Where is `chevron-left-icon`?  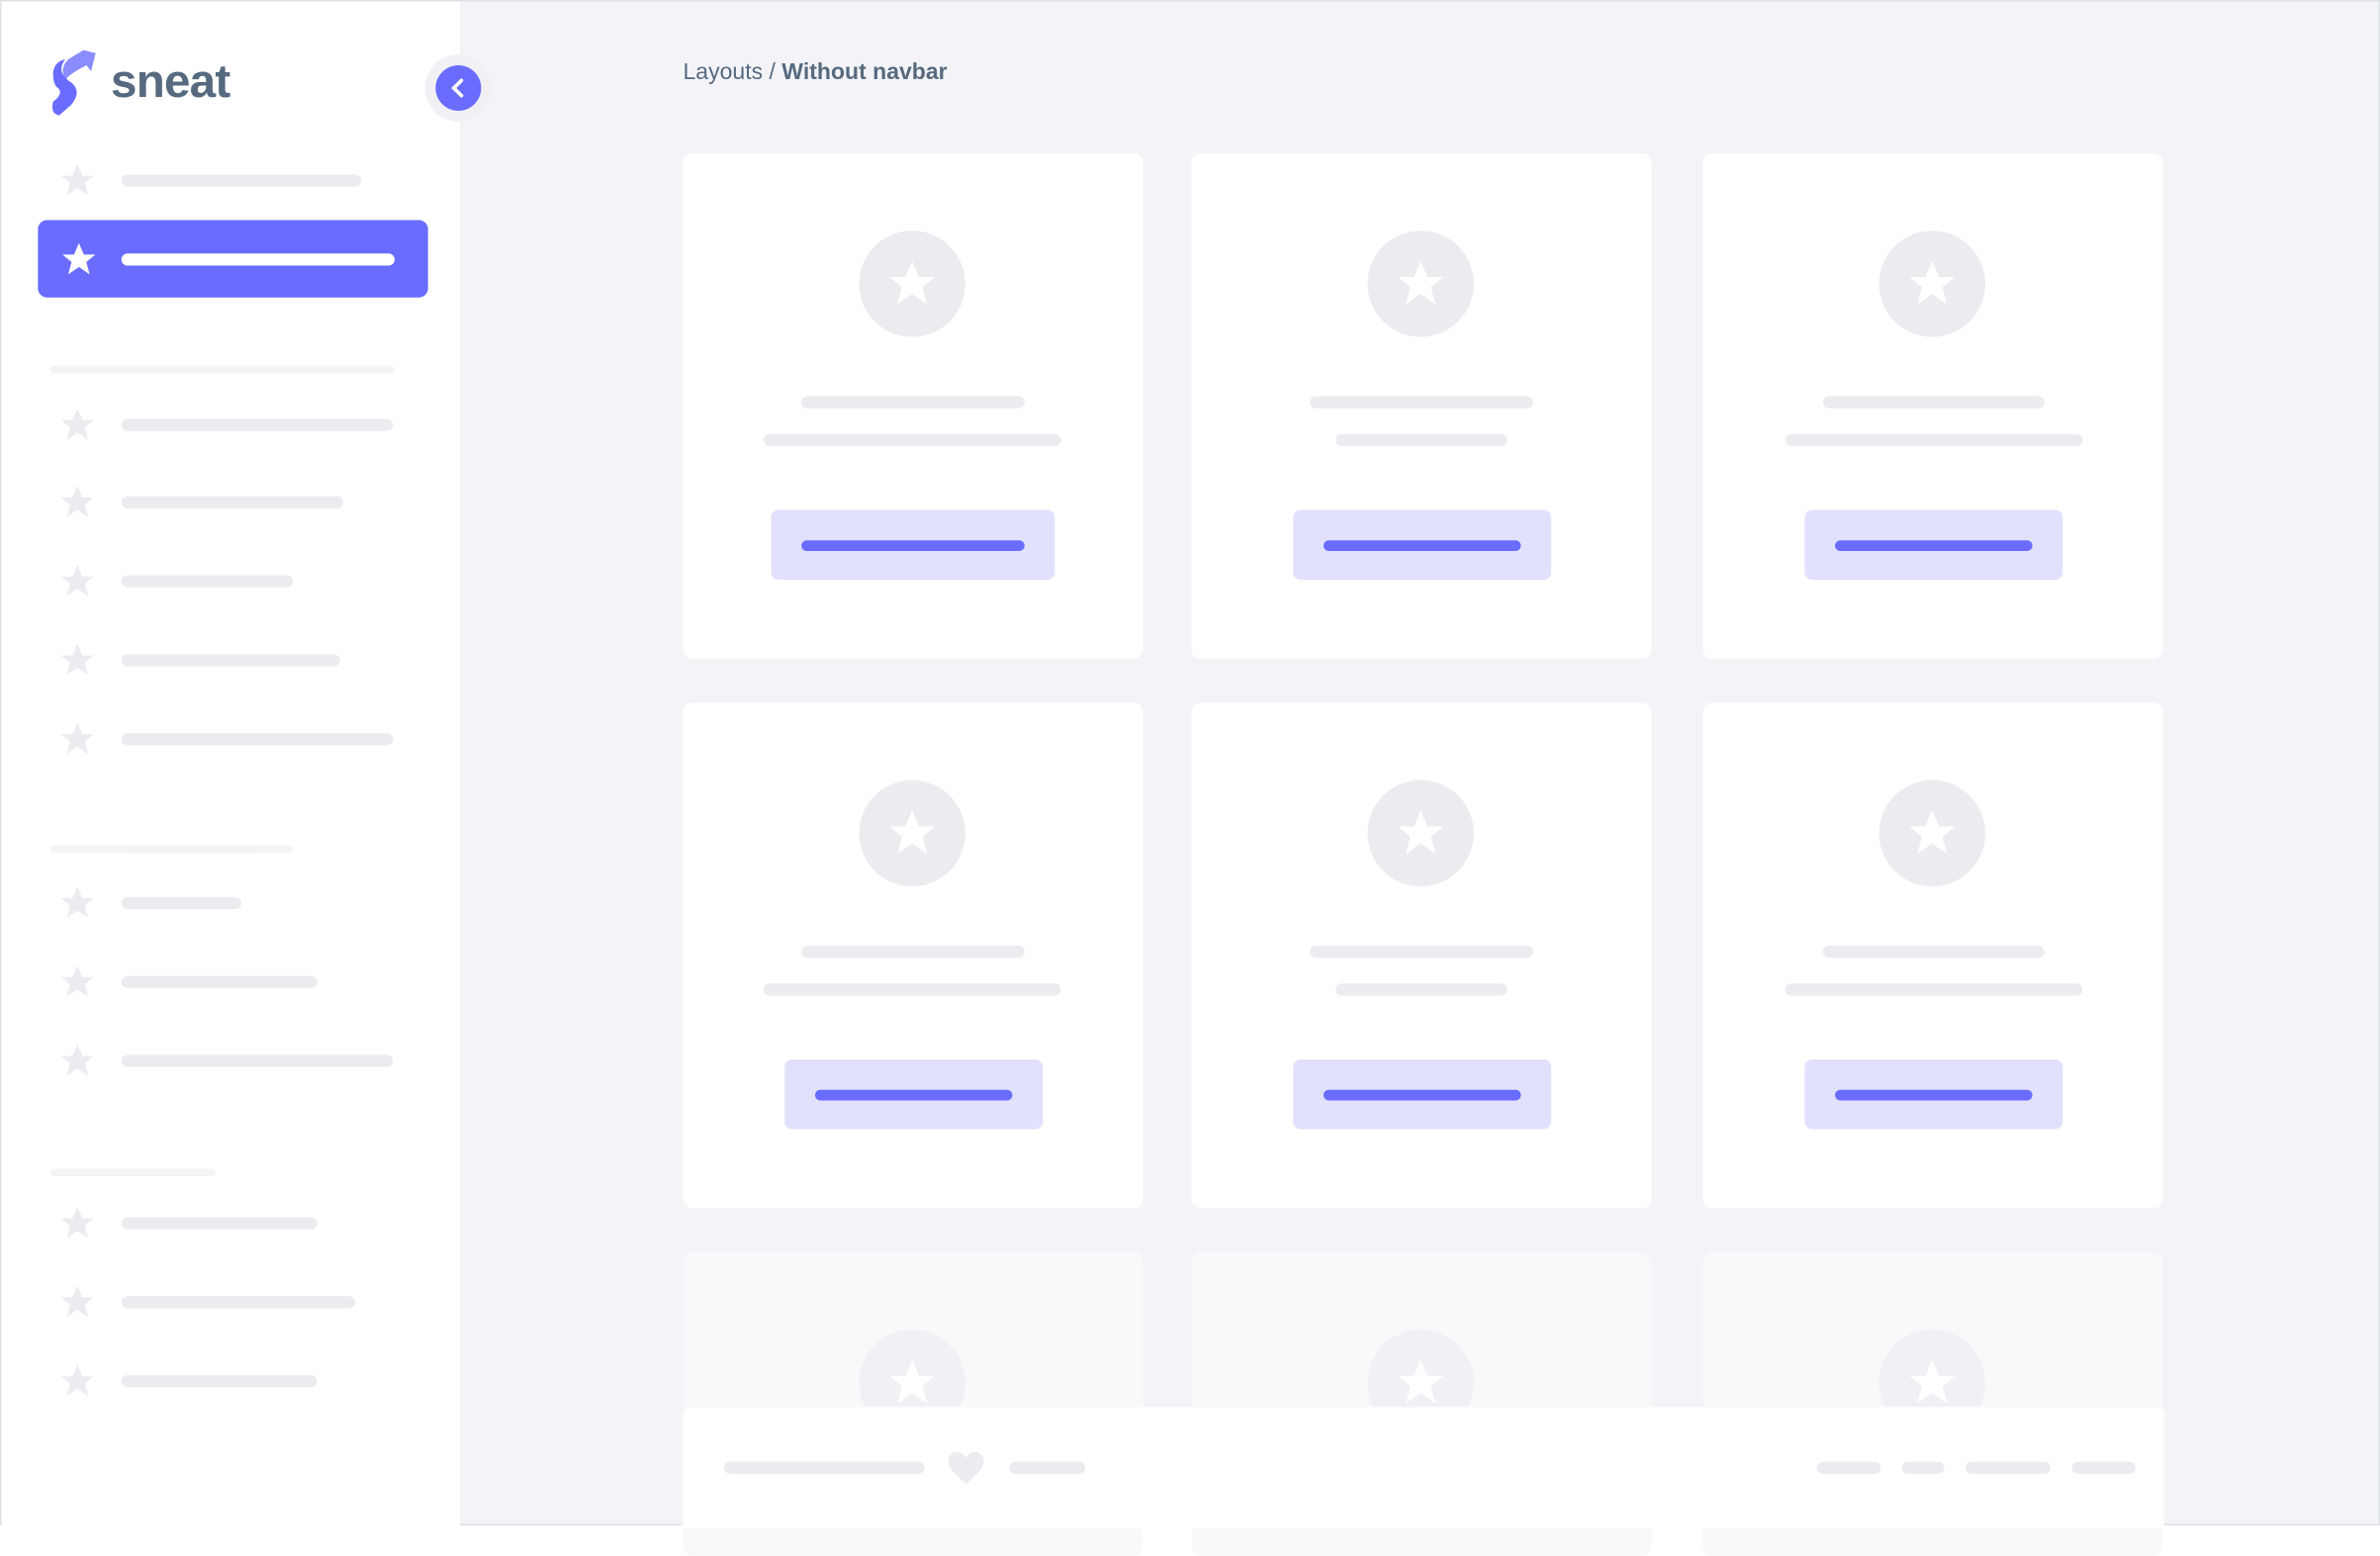 chevron-left-icon is located at coordinates (457, 88).